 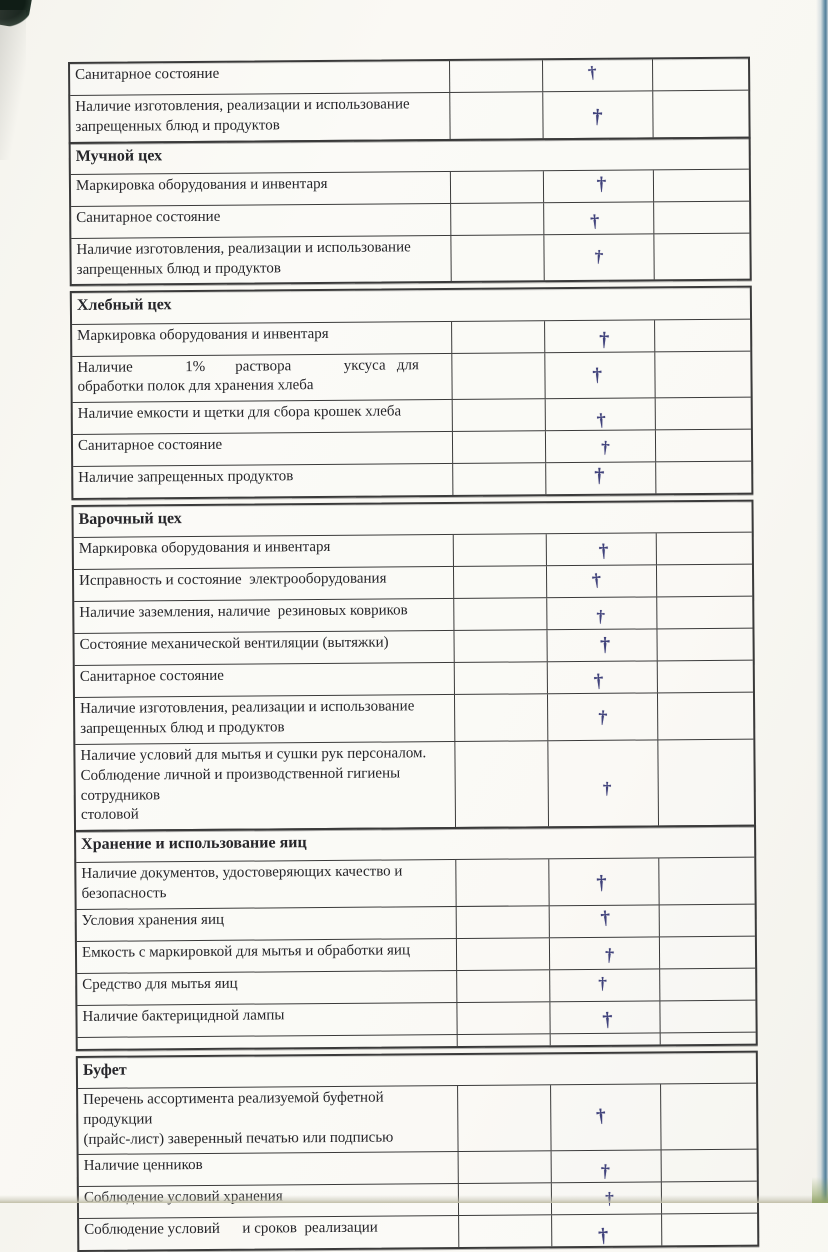 What do you see at coordinates (268, 1169) in the screenshot?
I see `row-label-cell: Наличие ценников` at bounding box center [268, 1169].